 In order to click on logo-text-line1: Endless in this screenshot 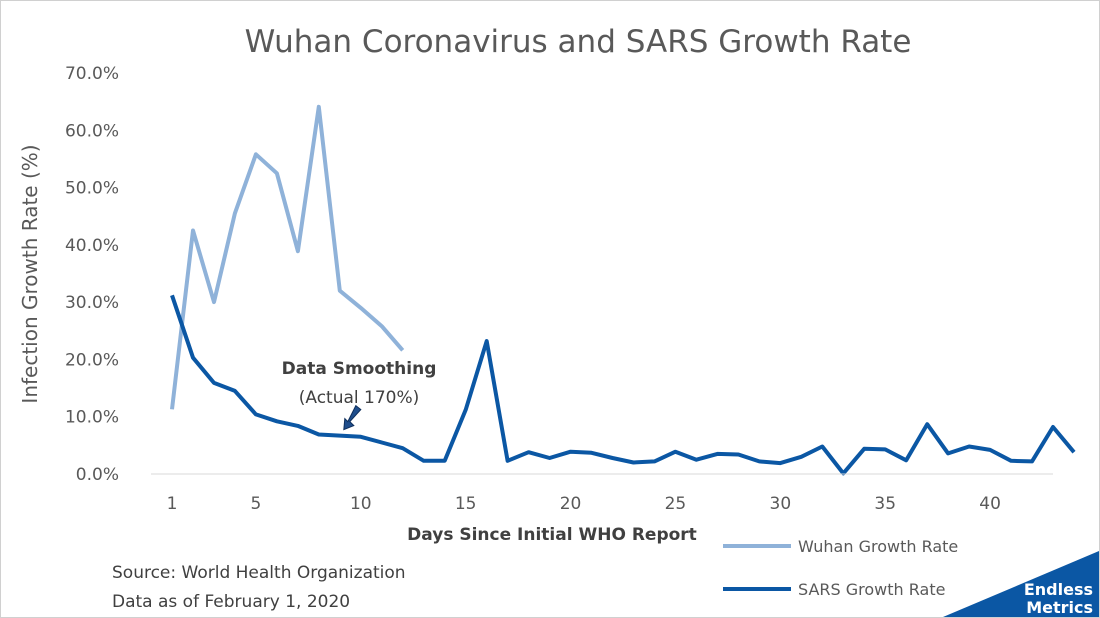, I will do `click(1058, 589)`.